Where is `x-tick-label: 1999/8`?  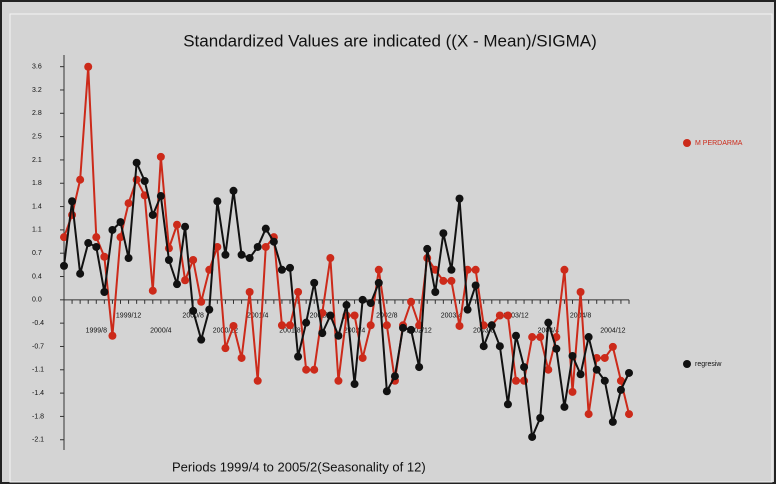
x-tick-label: 1999/8 is located at coordinates (97, 331).